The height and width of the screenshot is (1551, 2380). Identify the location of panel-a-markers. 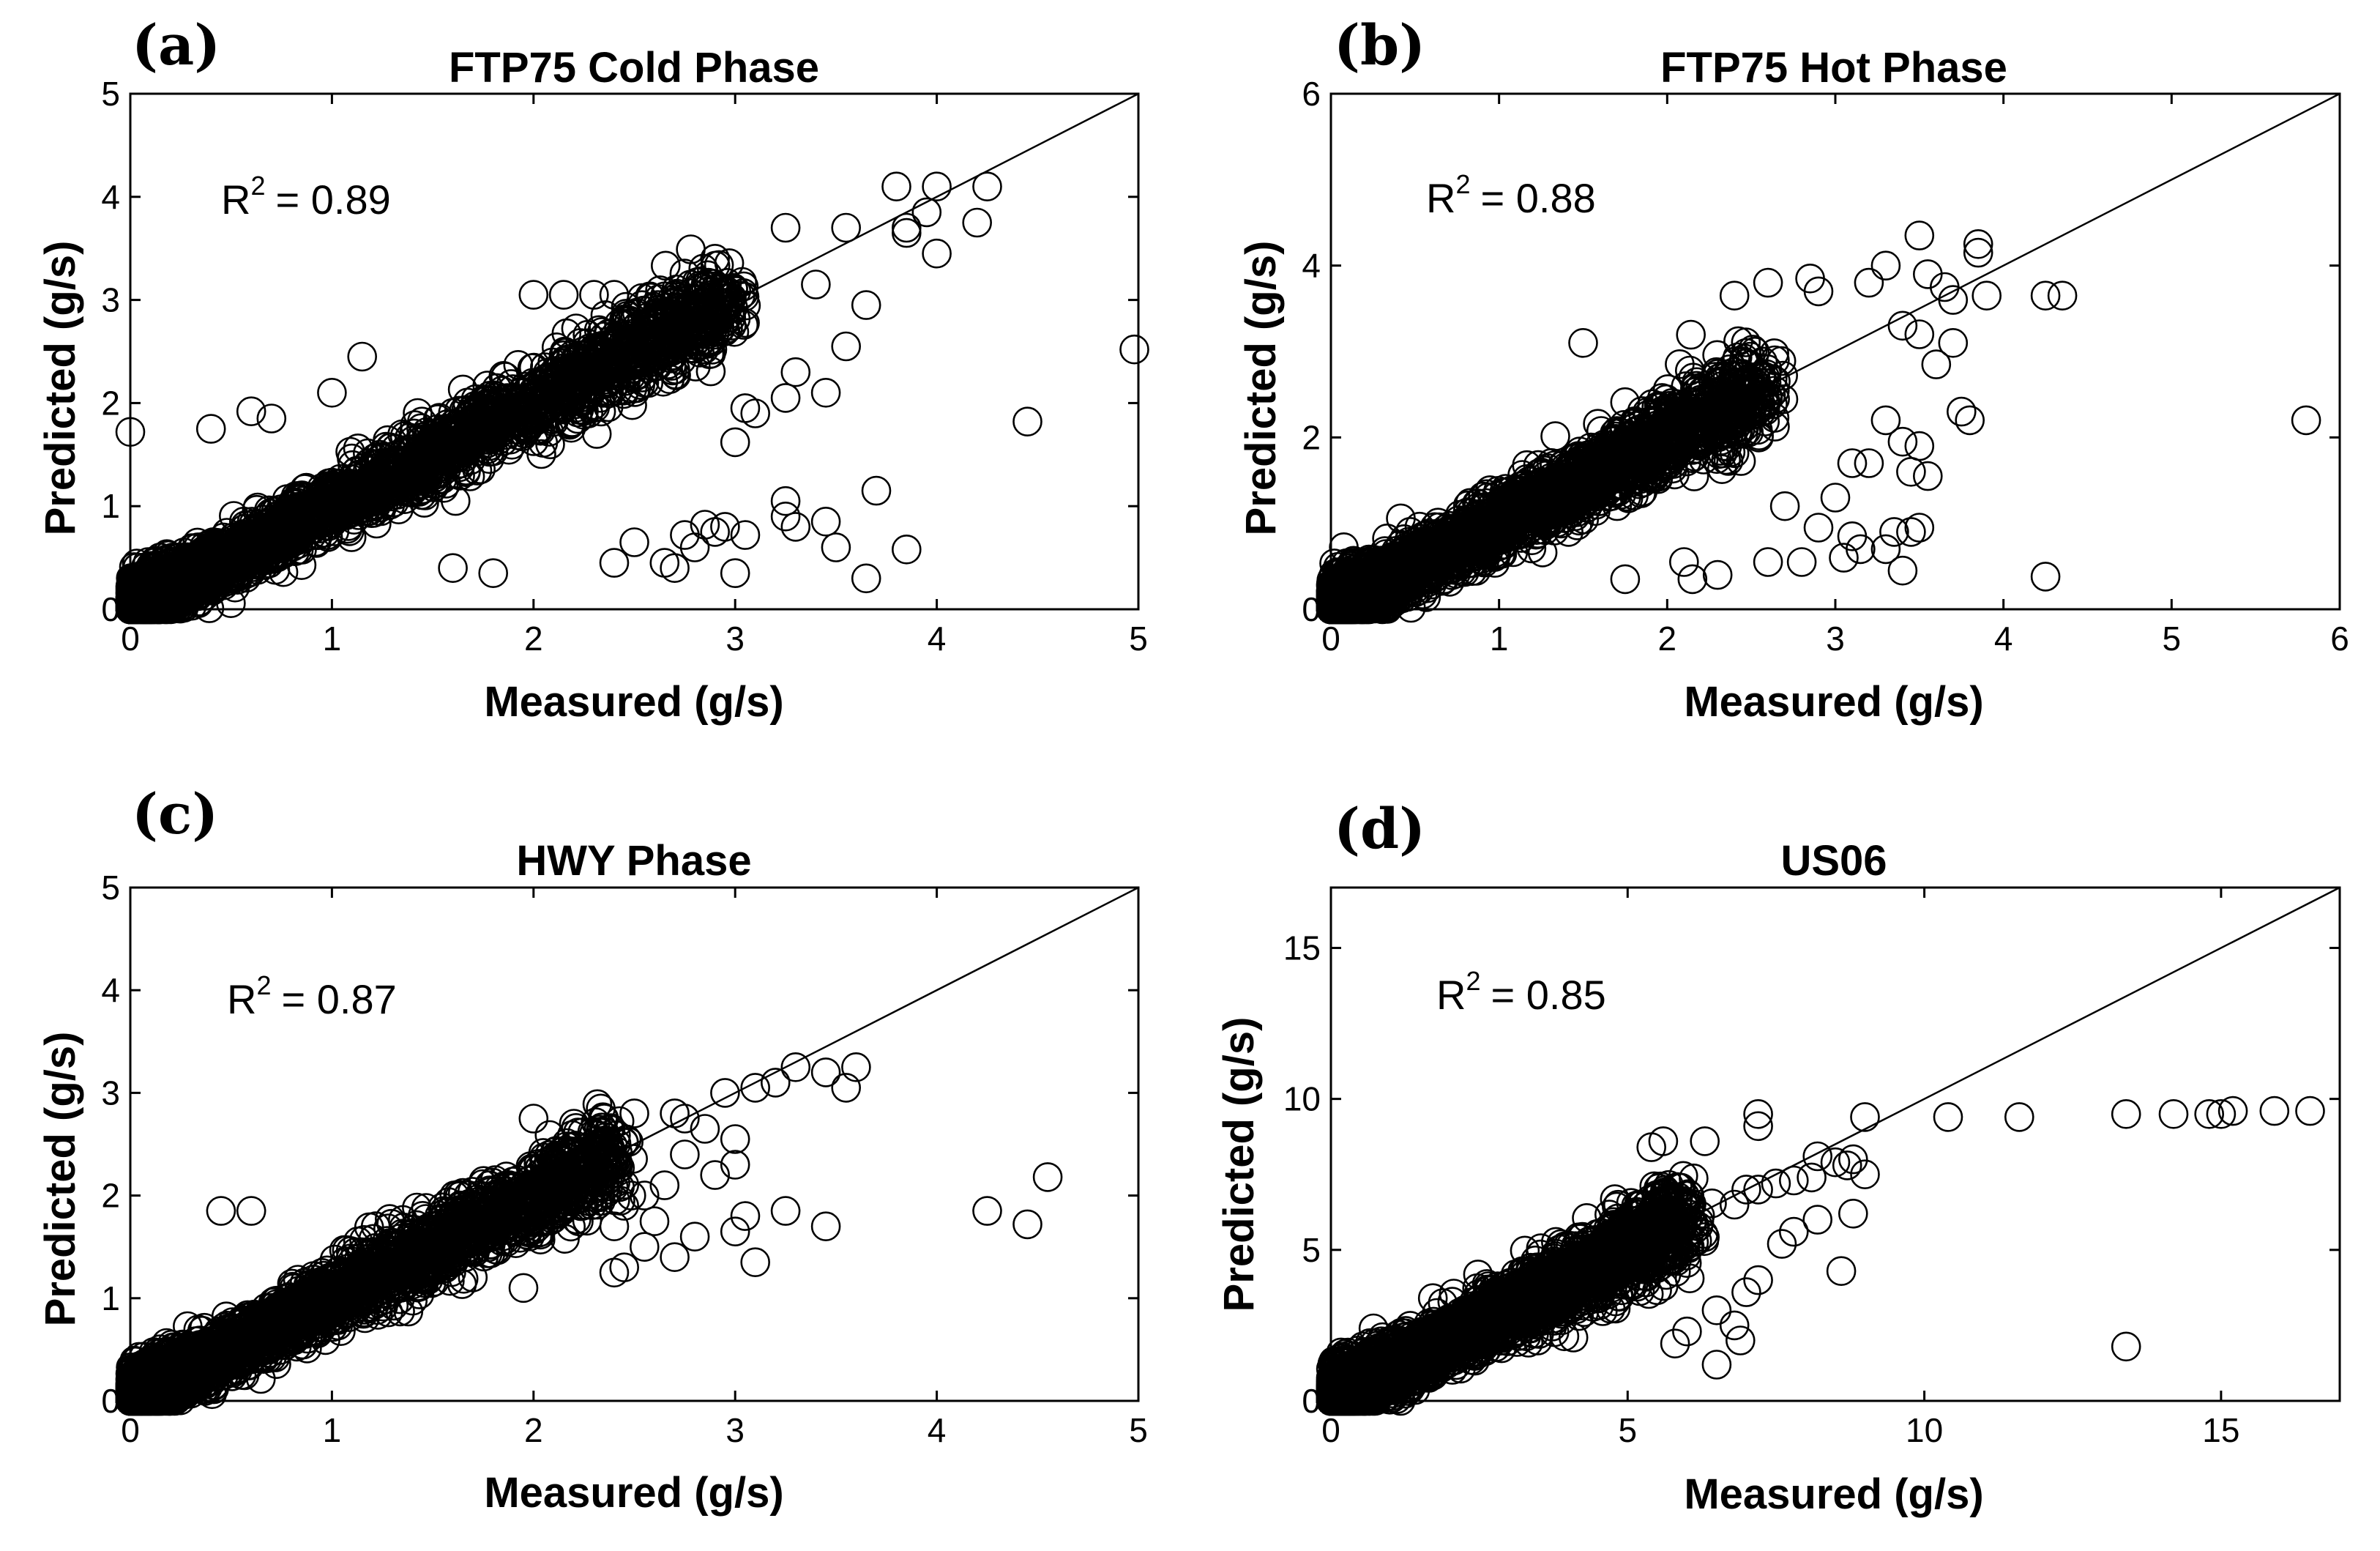
(632, 398).